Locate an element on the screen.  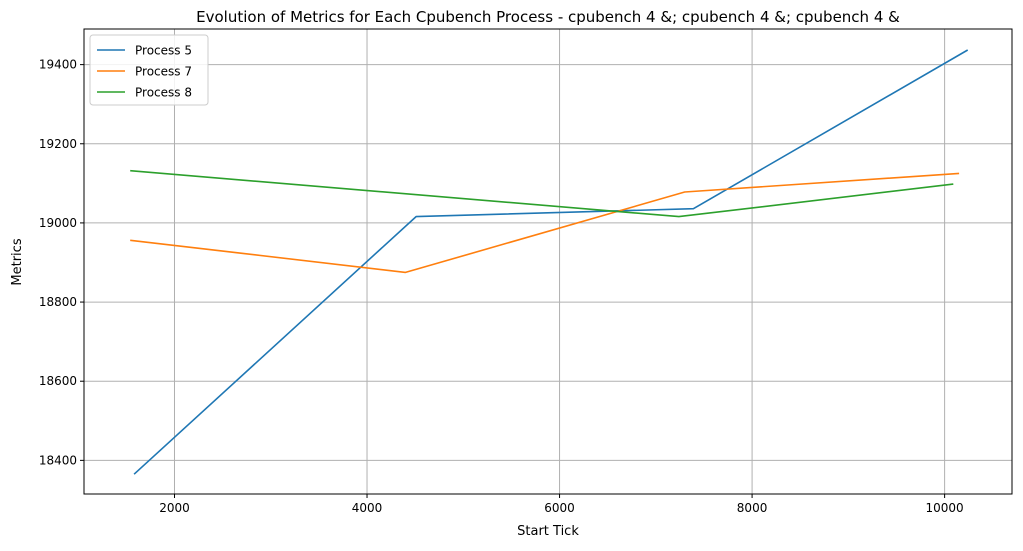
x-tick-label: 2000 is located at coordinates (174, 508).